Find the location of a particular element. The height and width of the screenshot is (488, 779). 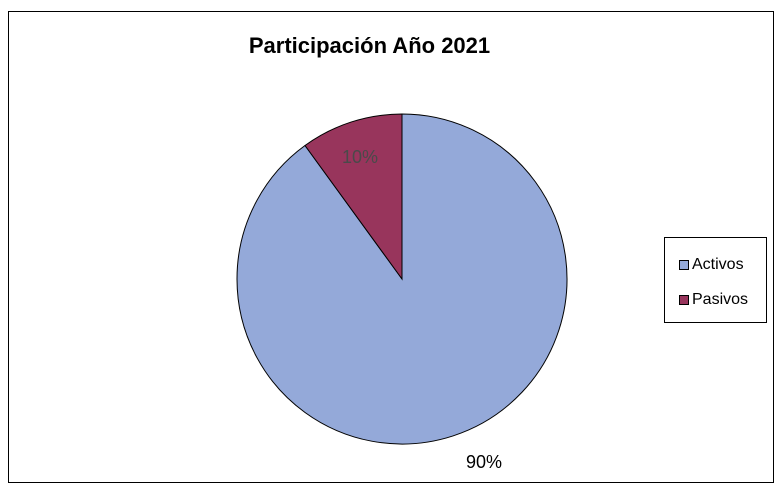

chart-title: Participación Año 2021 is located at coordinates (369, 45).